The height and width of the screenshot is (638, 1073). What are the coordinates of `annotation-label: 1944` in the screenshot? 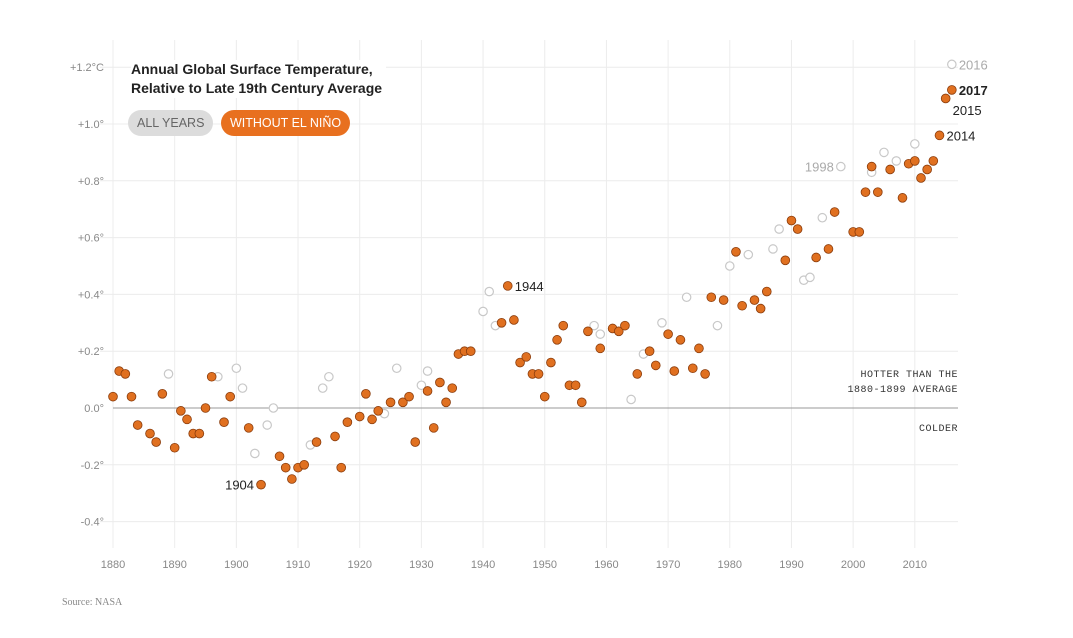 It's located at (529, 286).